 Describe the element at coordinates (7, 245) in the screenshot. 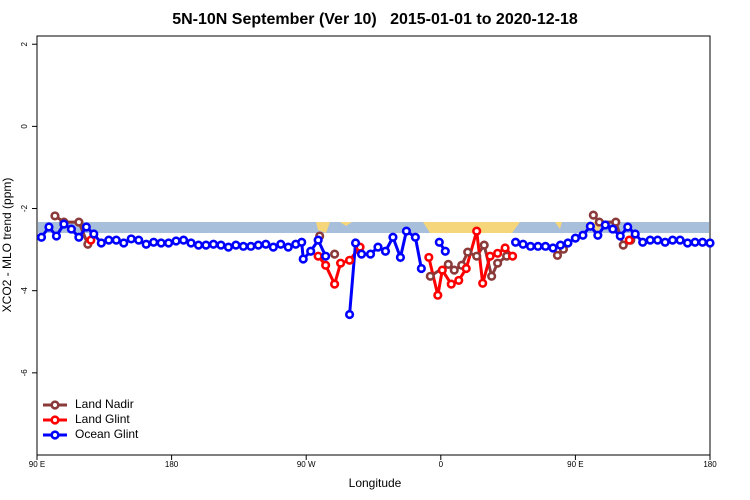

I see `y-axis-label: XCO2 - MLO trend (ppm)` at that location.